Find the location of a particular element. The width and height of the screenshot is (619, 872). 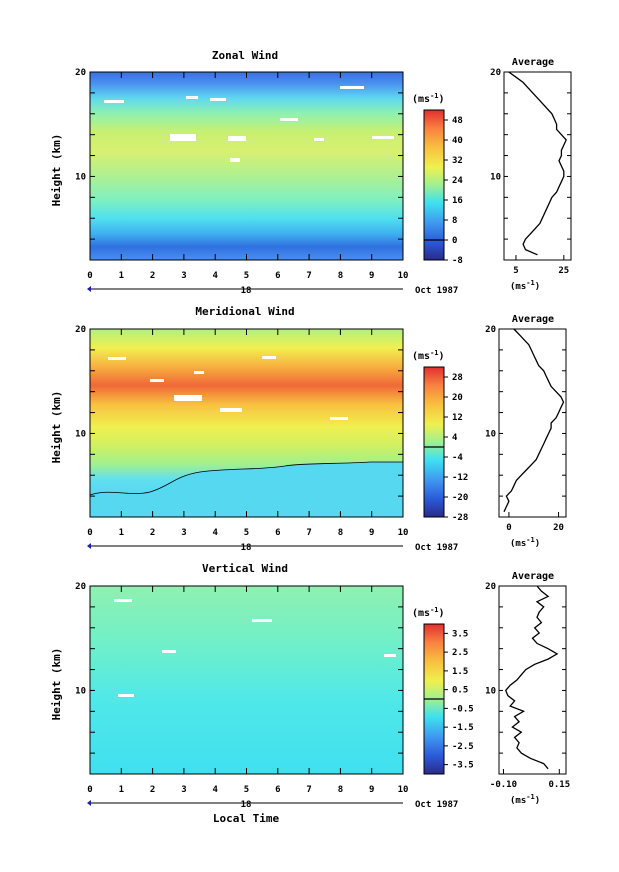

zonal-avg-y-tick-label: 10 is located at coordinates (495, 177).